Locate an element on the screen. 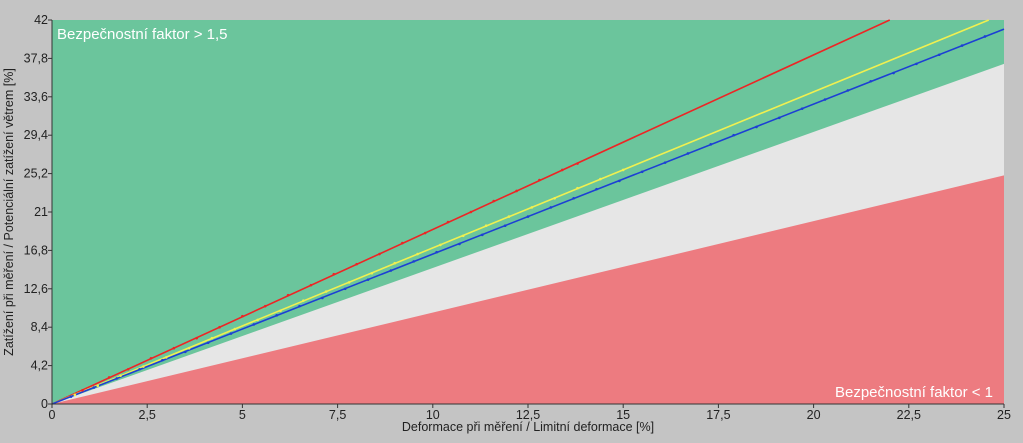  y-tick-label: 37,8 is located at coordinates (36, 58).